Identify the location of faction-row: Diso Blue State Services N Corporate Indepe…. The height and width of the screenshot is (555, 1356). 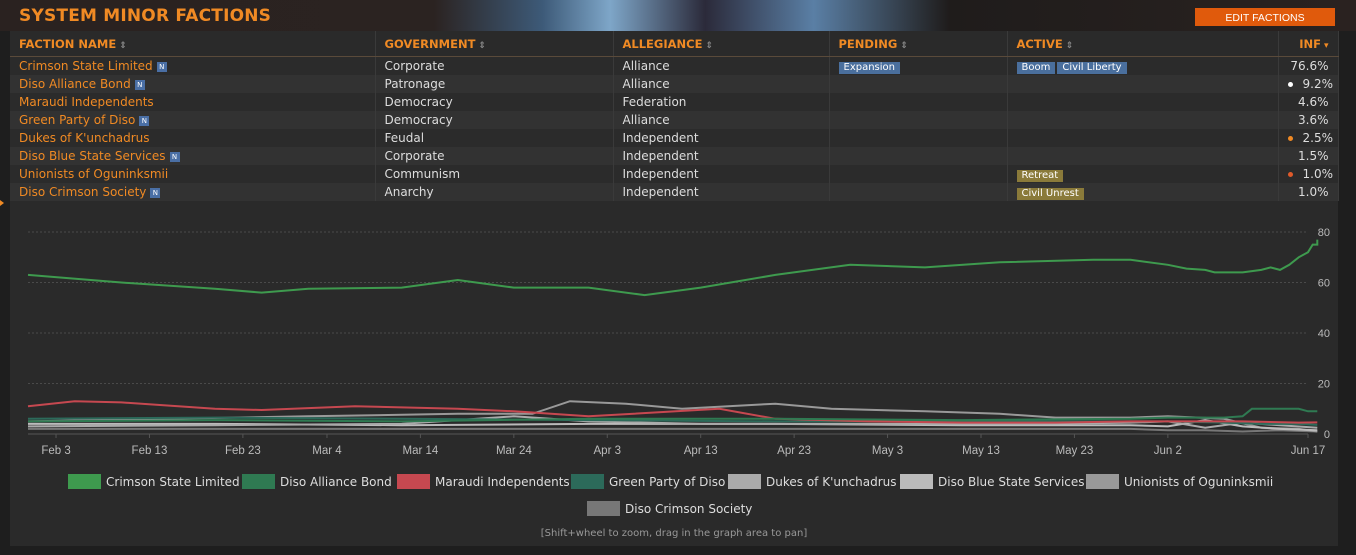
(674, 156).